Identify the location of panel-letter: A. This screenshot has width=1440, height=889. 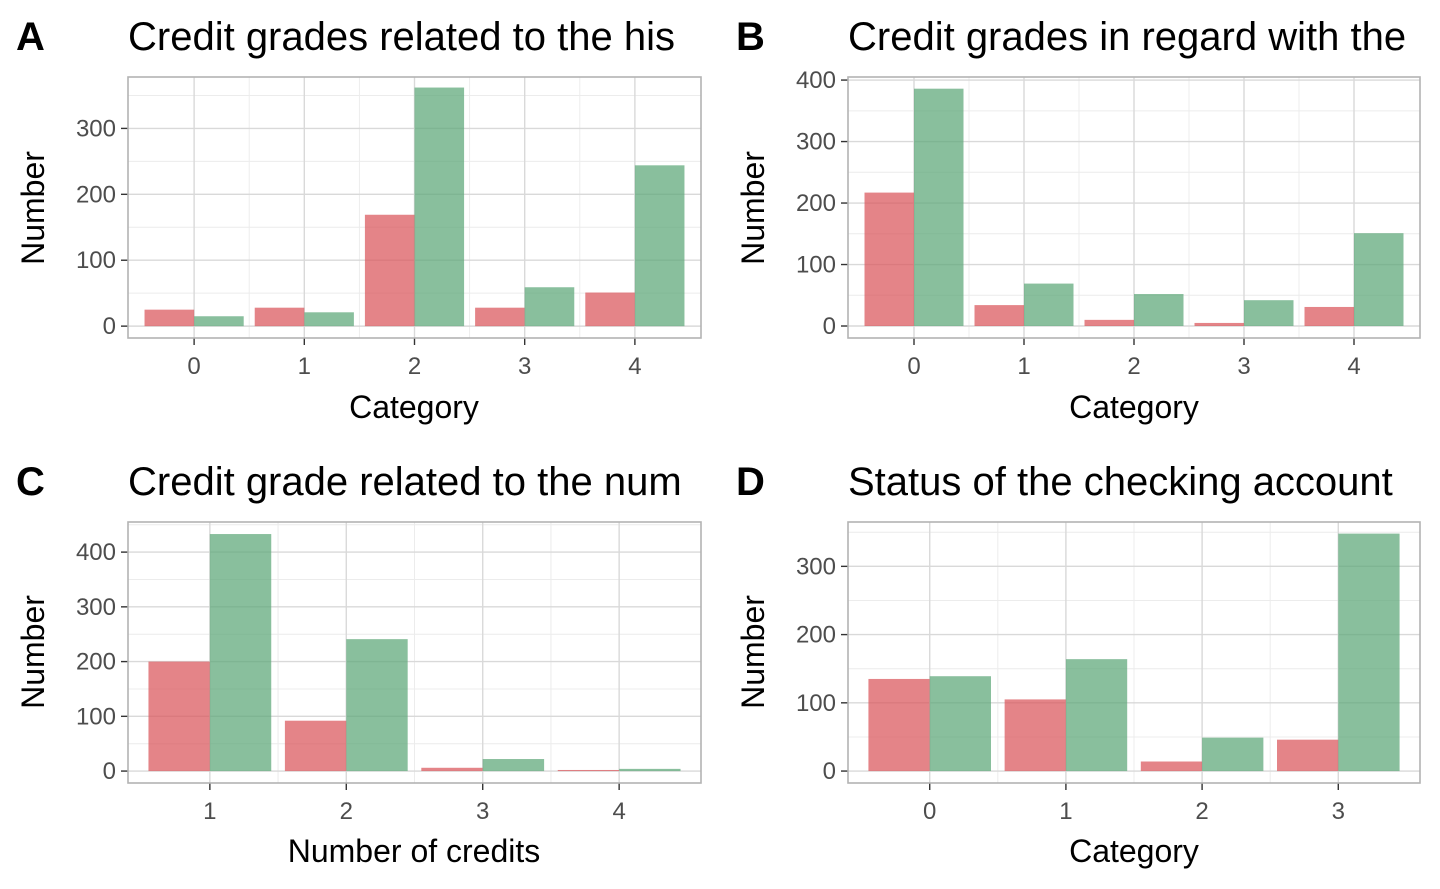
(30, 37).